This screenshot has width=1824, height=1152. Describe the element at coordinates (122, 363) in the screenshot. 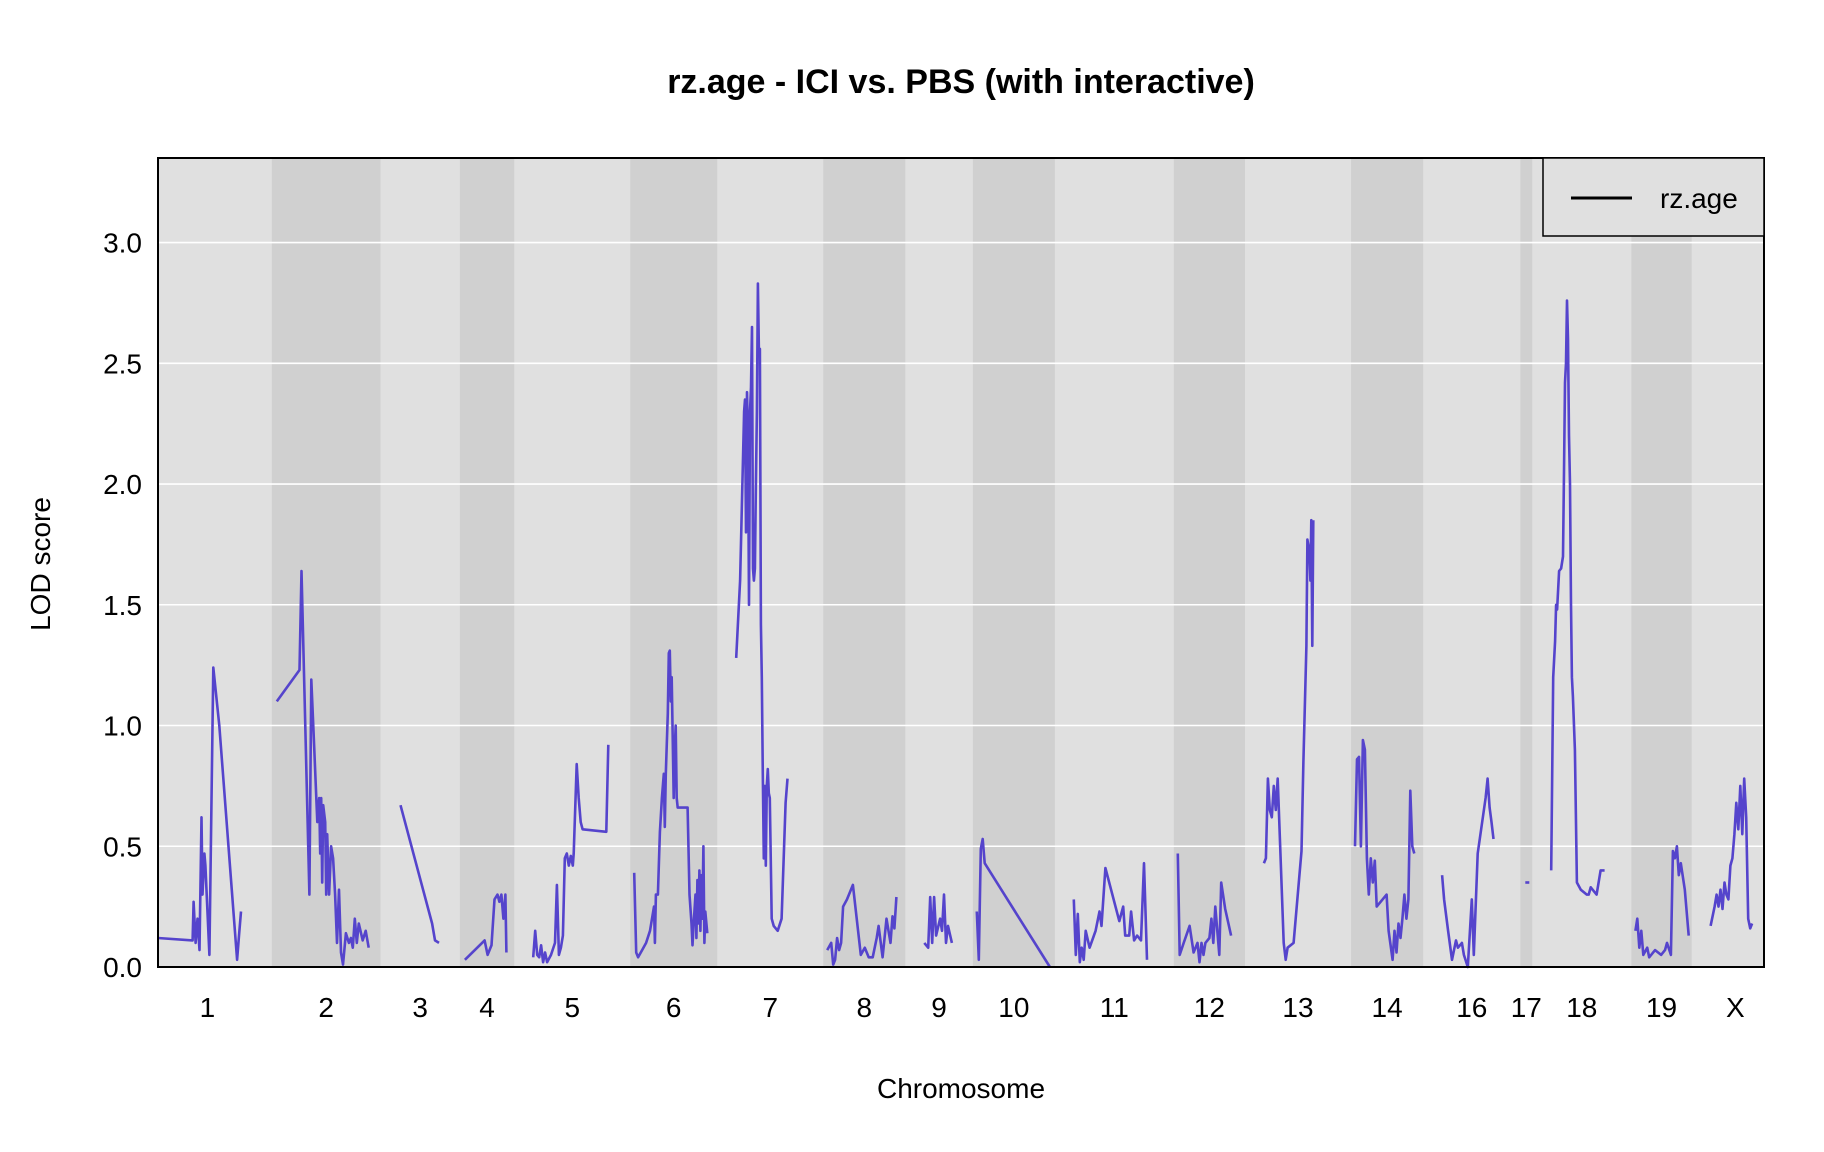

I see `y-tick-label: 2.5` at that location.